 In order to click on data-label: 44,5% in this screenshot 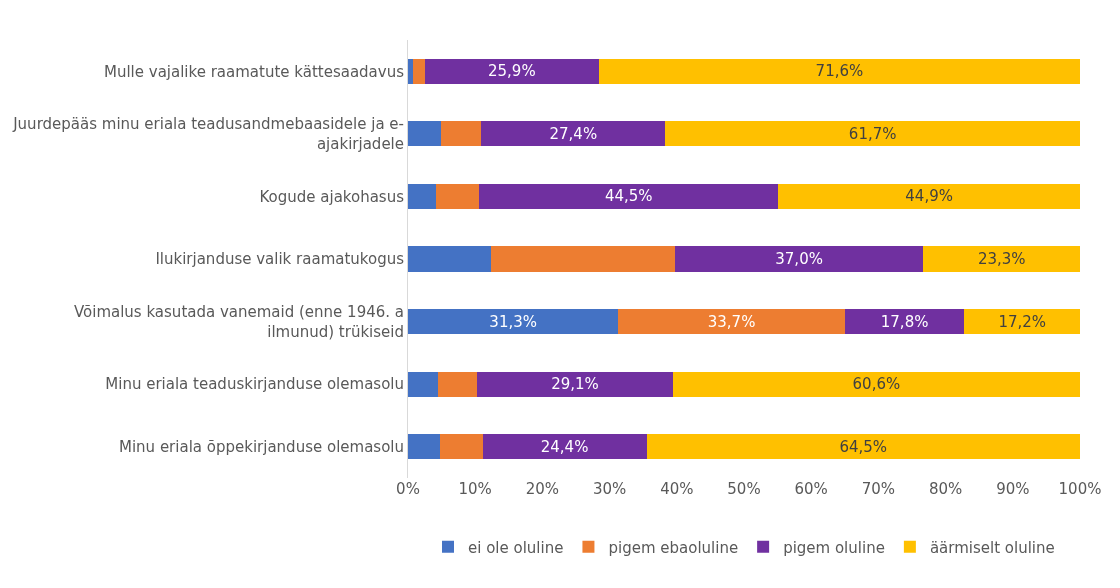, I will do `click(628, 196)`.